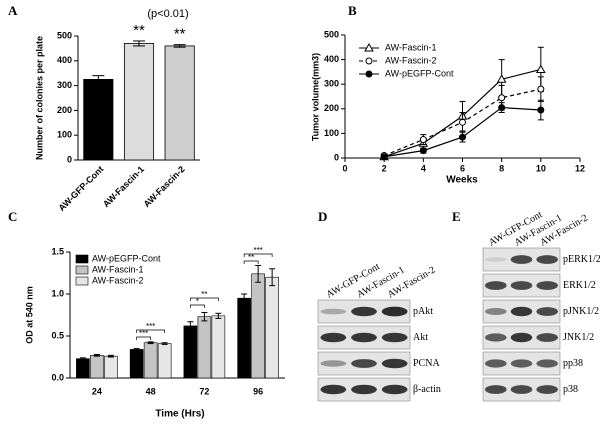 Image resolution: width=600 pixels, height=424 pixels. I want to click on y-tick-label: 100, so click(331, 133).